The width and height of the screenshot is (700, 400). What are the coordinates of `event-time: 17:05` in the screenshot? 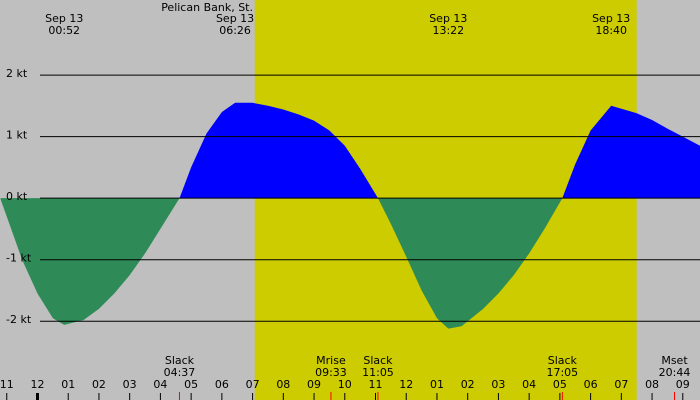 It's located at (562, 372).